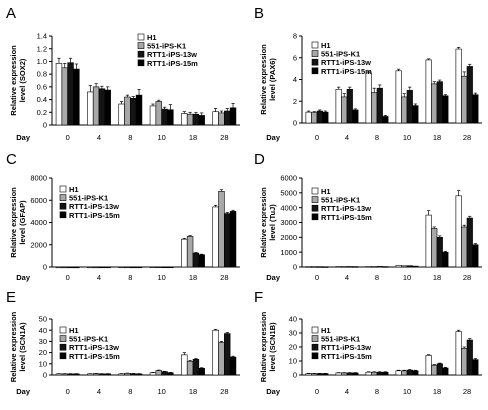  I want to click on panel-letter-d: D, so click(259, 159).